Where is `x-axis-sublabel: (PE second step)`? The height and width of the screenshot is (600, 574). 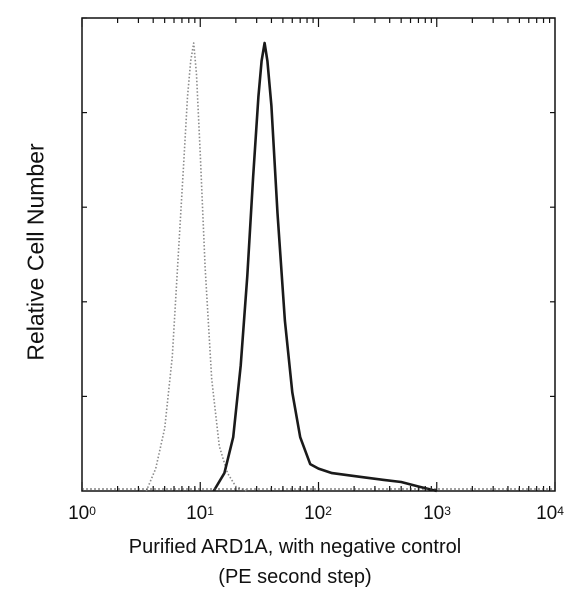 x-axis-sublabel: (PE second step) is located at coordinates (295, 577).